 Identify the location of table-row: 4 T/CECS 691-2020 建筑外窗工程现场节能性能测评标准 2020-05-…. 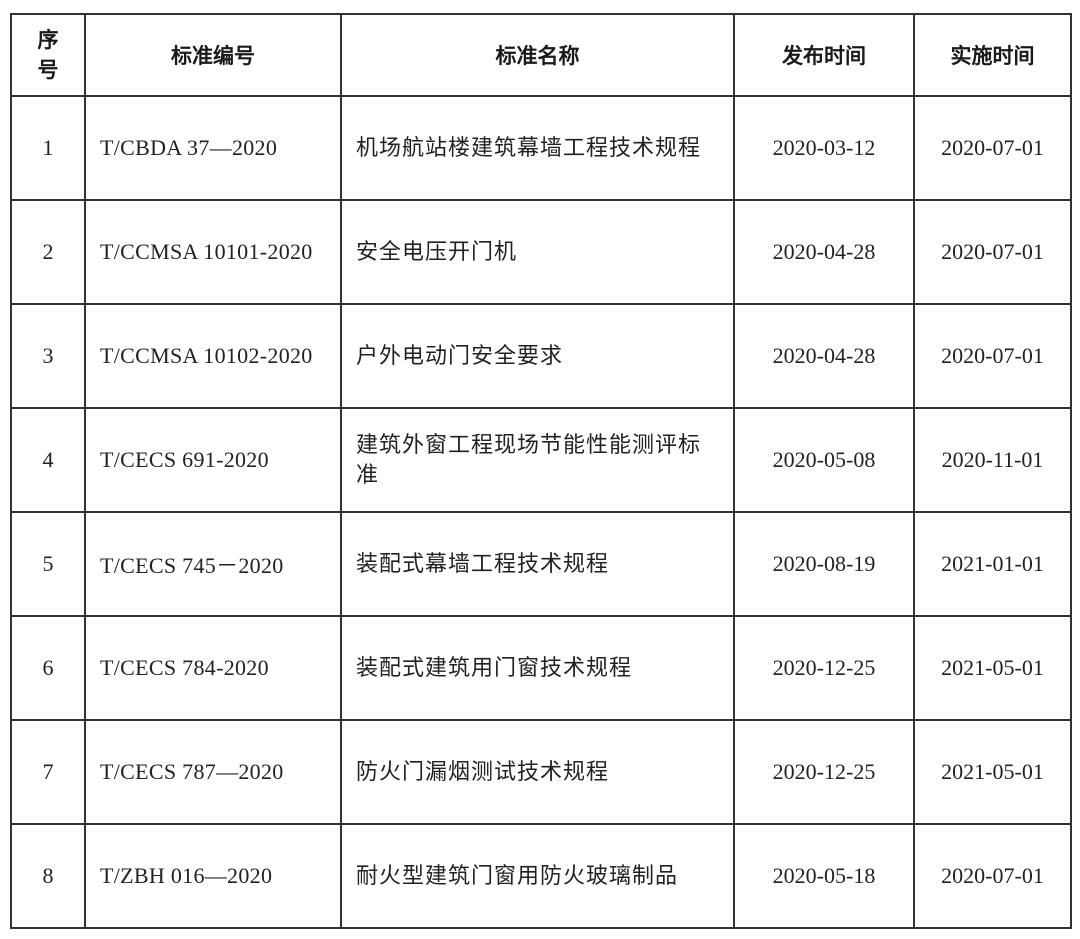
(541, 460).